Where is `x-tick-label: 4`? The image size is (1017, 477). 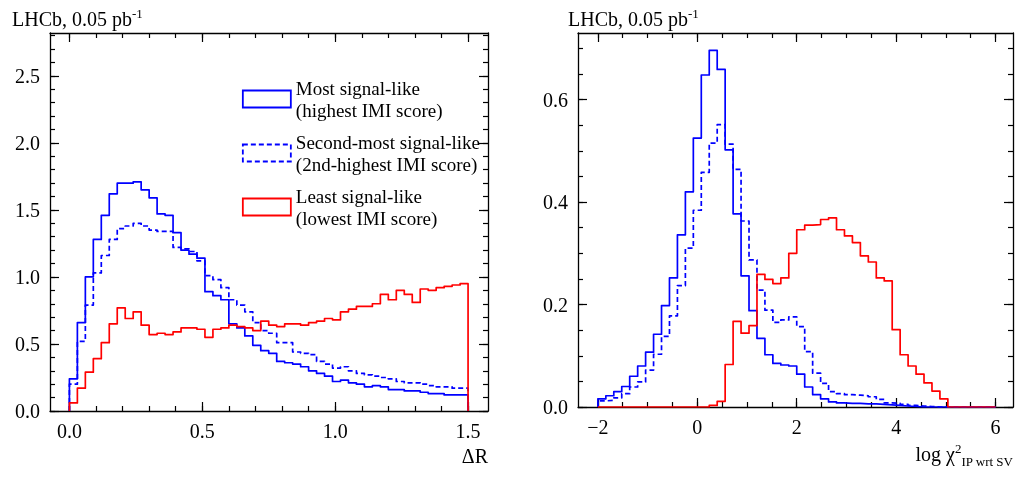
x-tick-label: 4 is located at coordinates (896, 427).